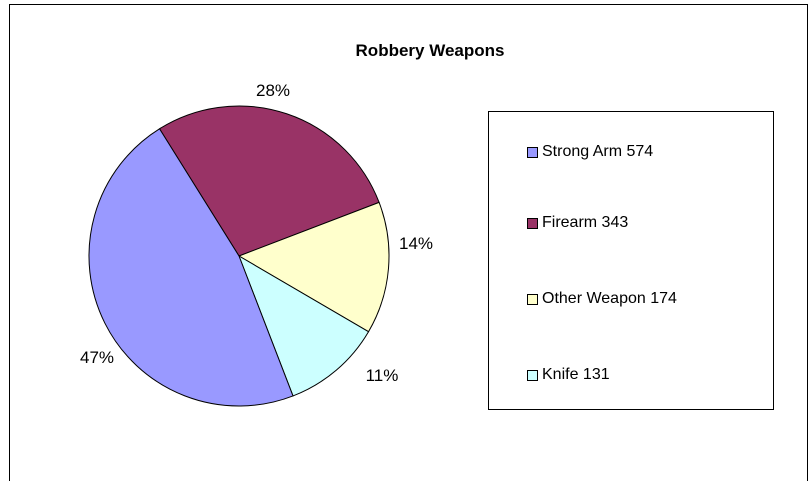 The image size is (812, 481). I want to click on pie-slice-other-weapon, so click(313, 267).